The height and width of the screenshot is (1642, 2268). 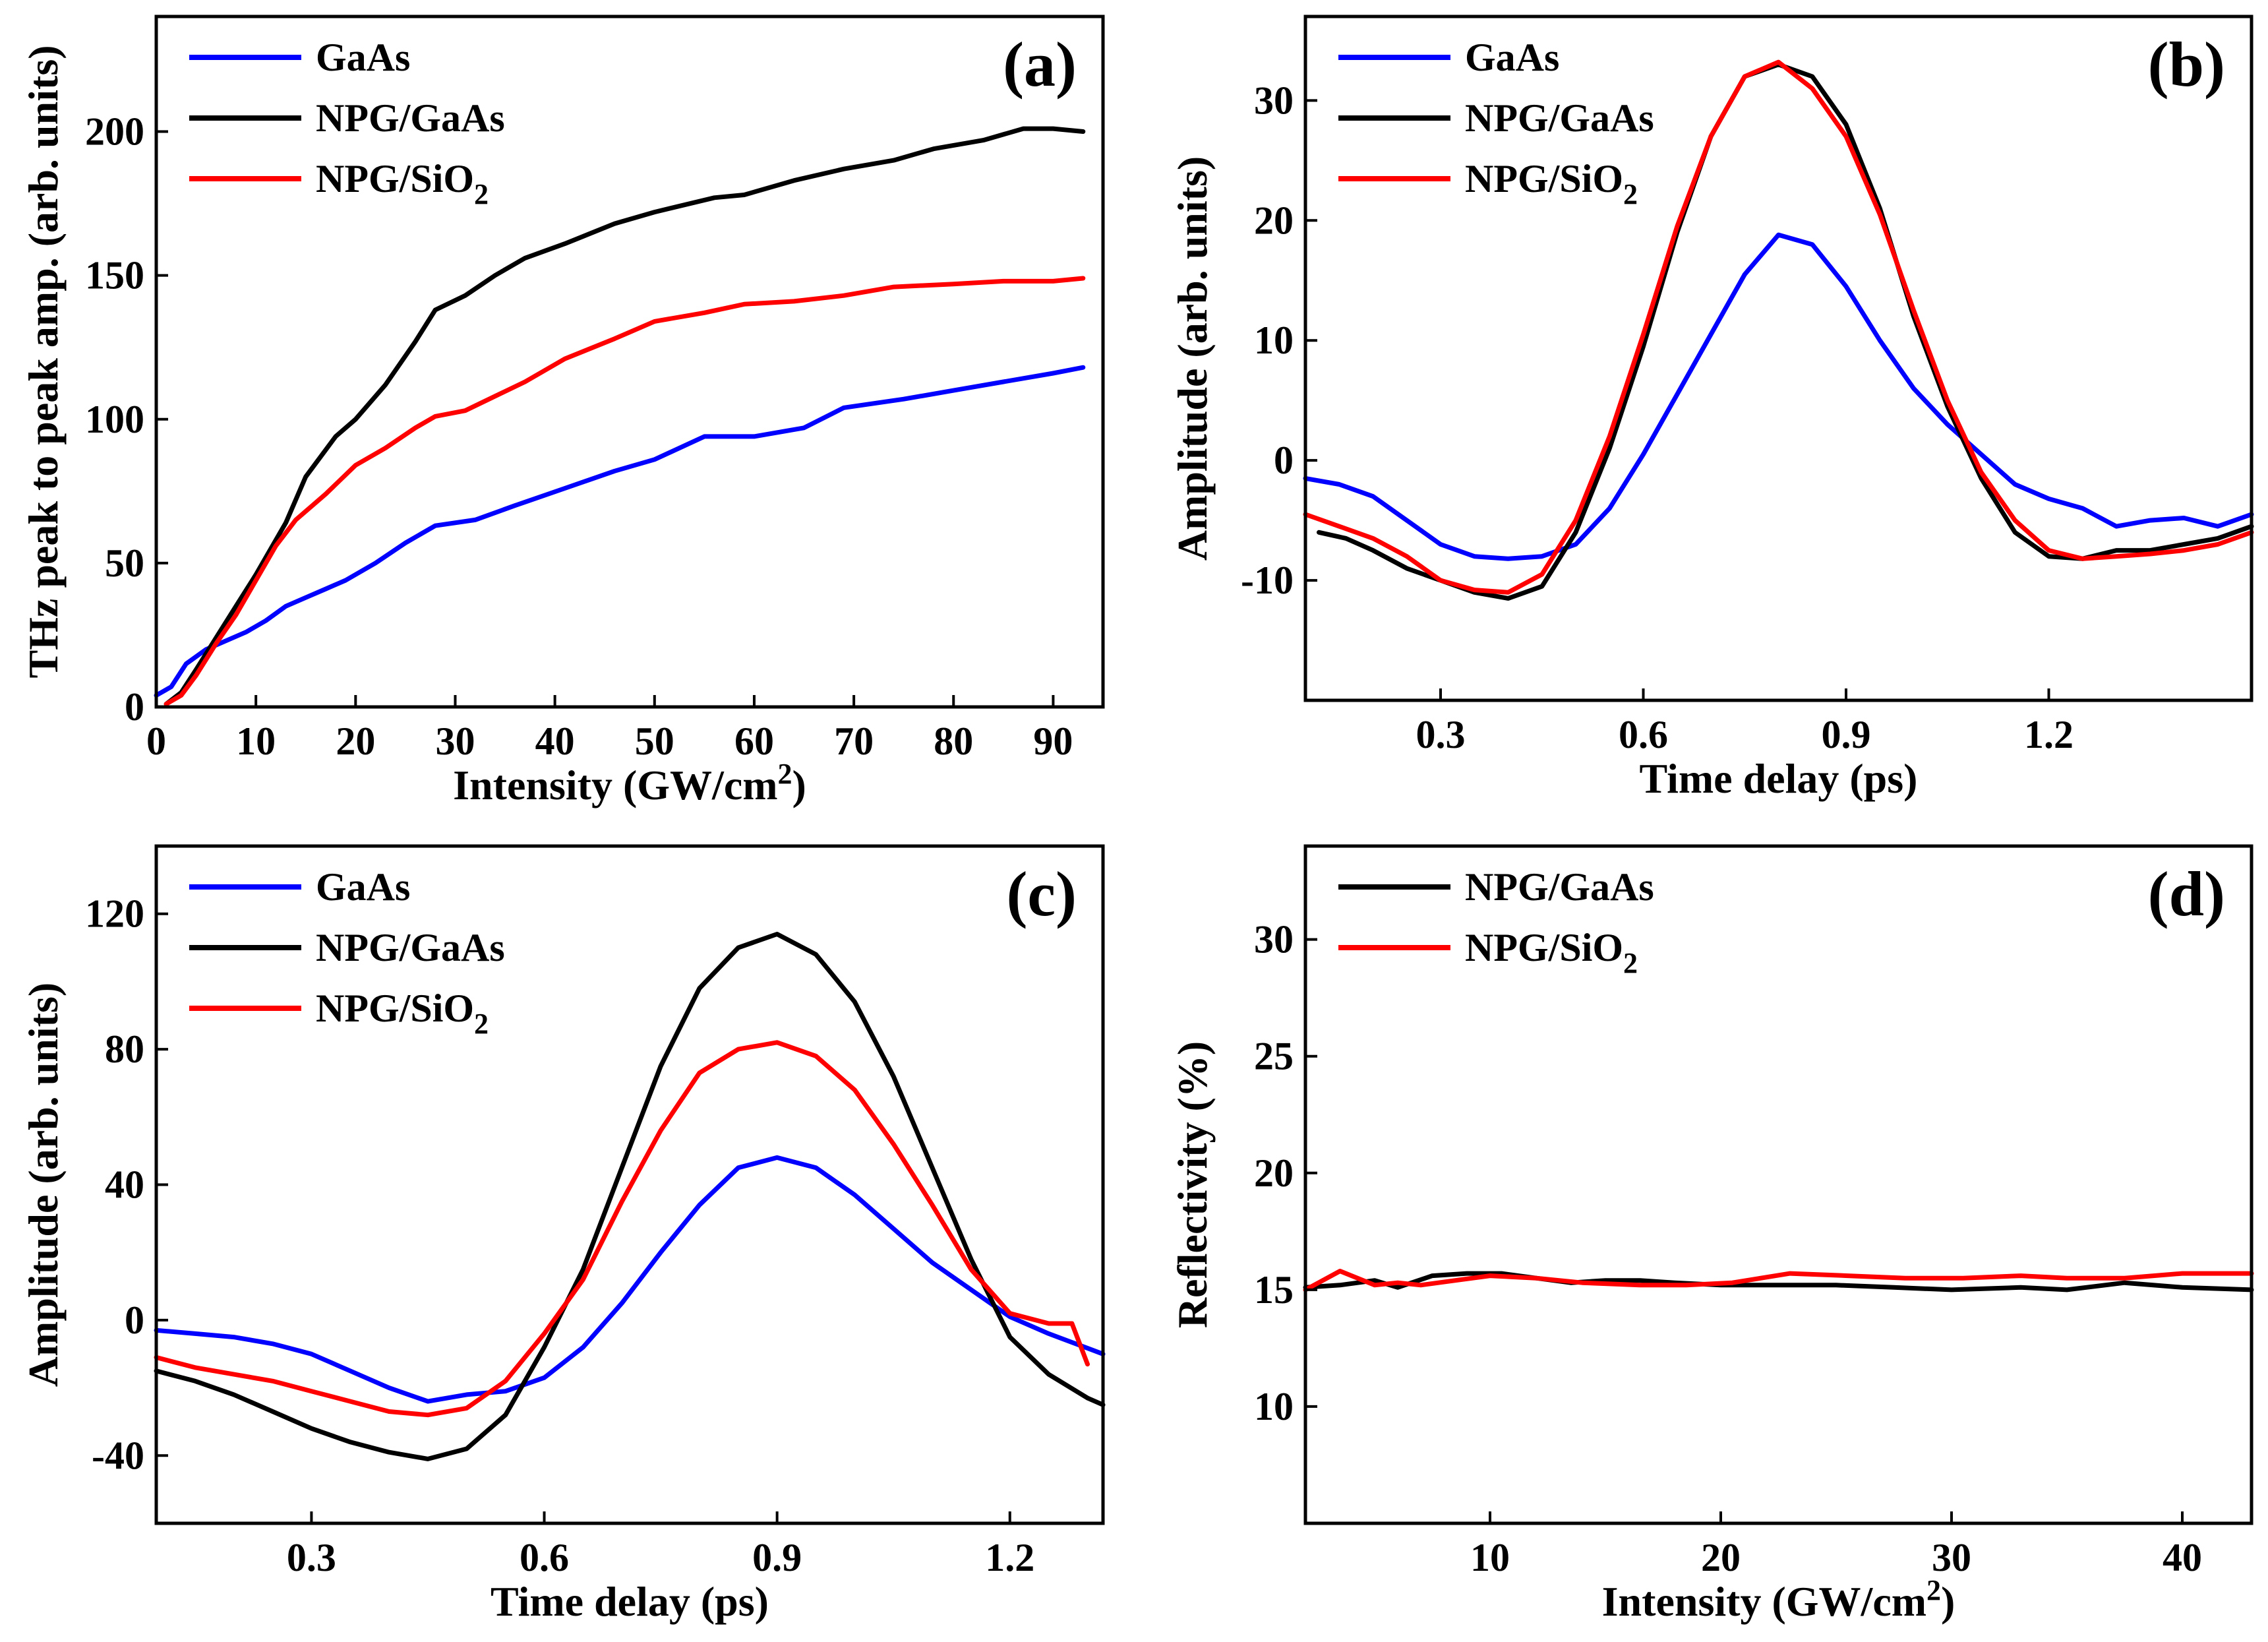 I want to click on y-tick-label: 100, so click(x=114, y=419).